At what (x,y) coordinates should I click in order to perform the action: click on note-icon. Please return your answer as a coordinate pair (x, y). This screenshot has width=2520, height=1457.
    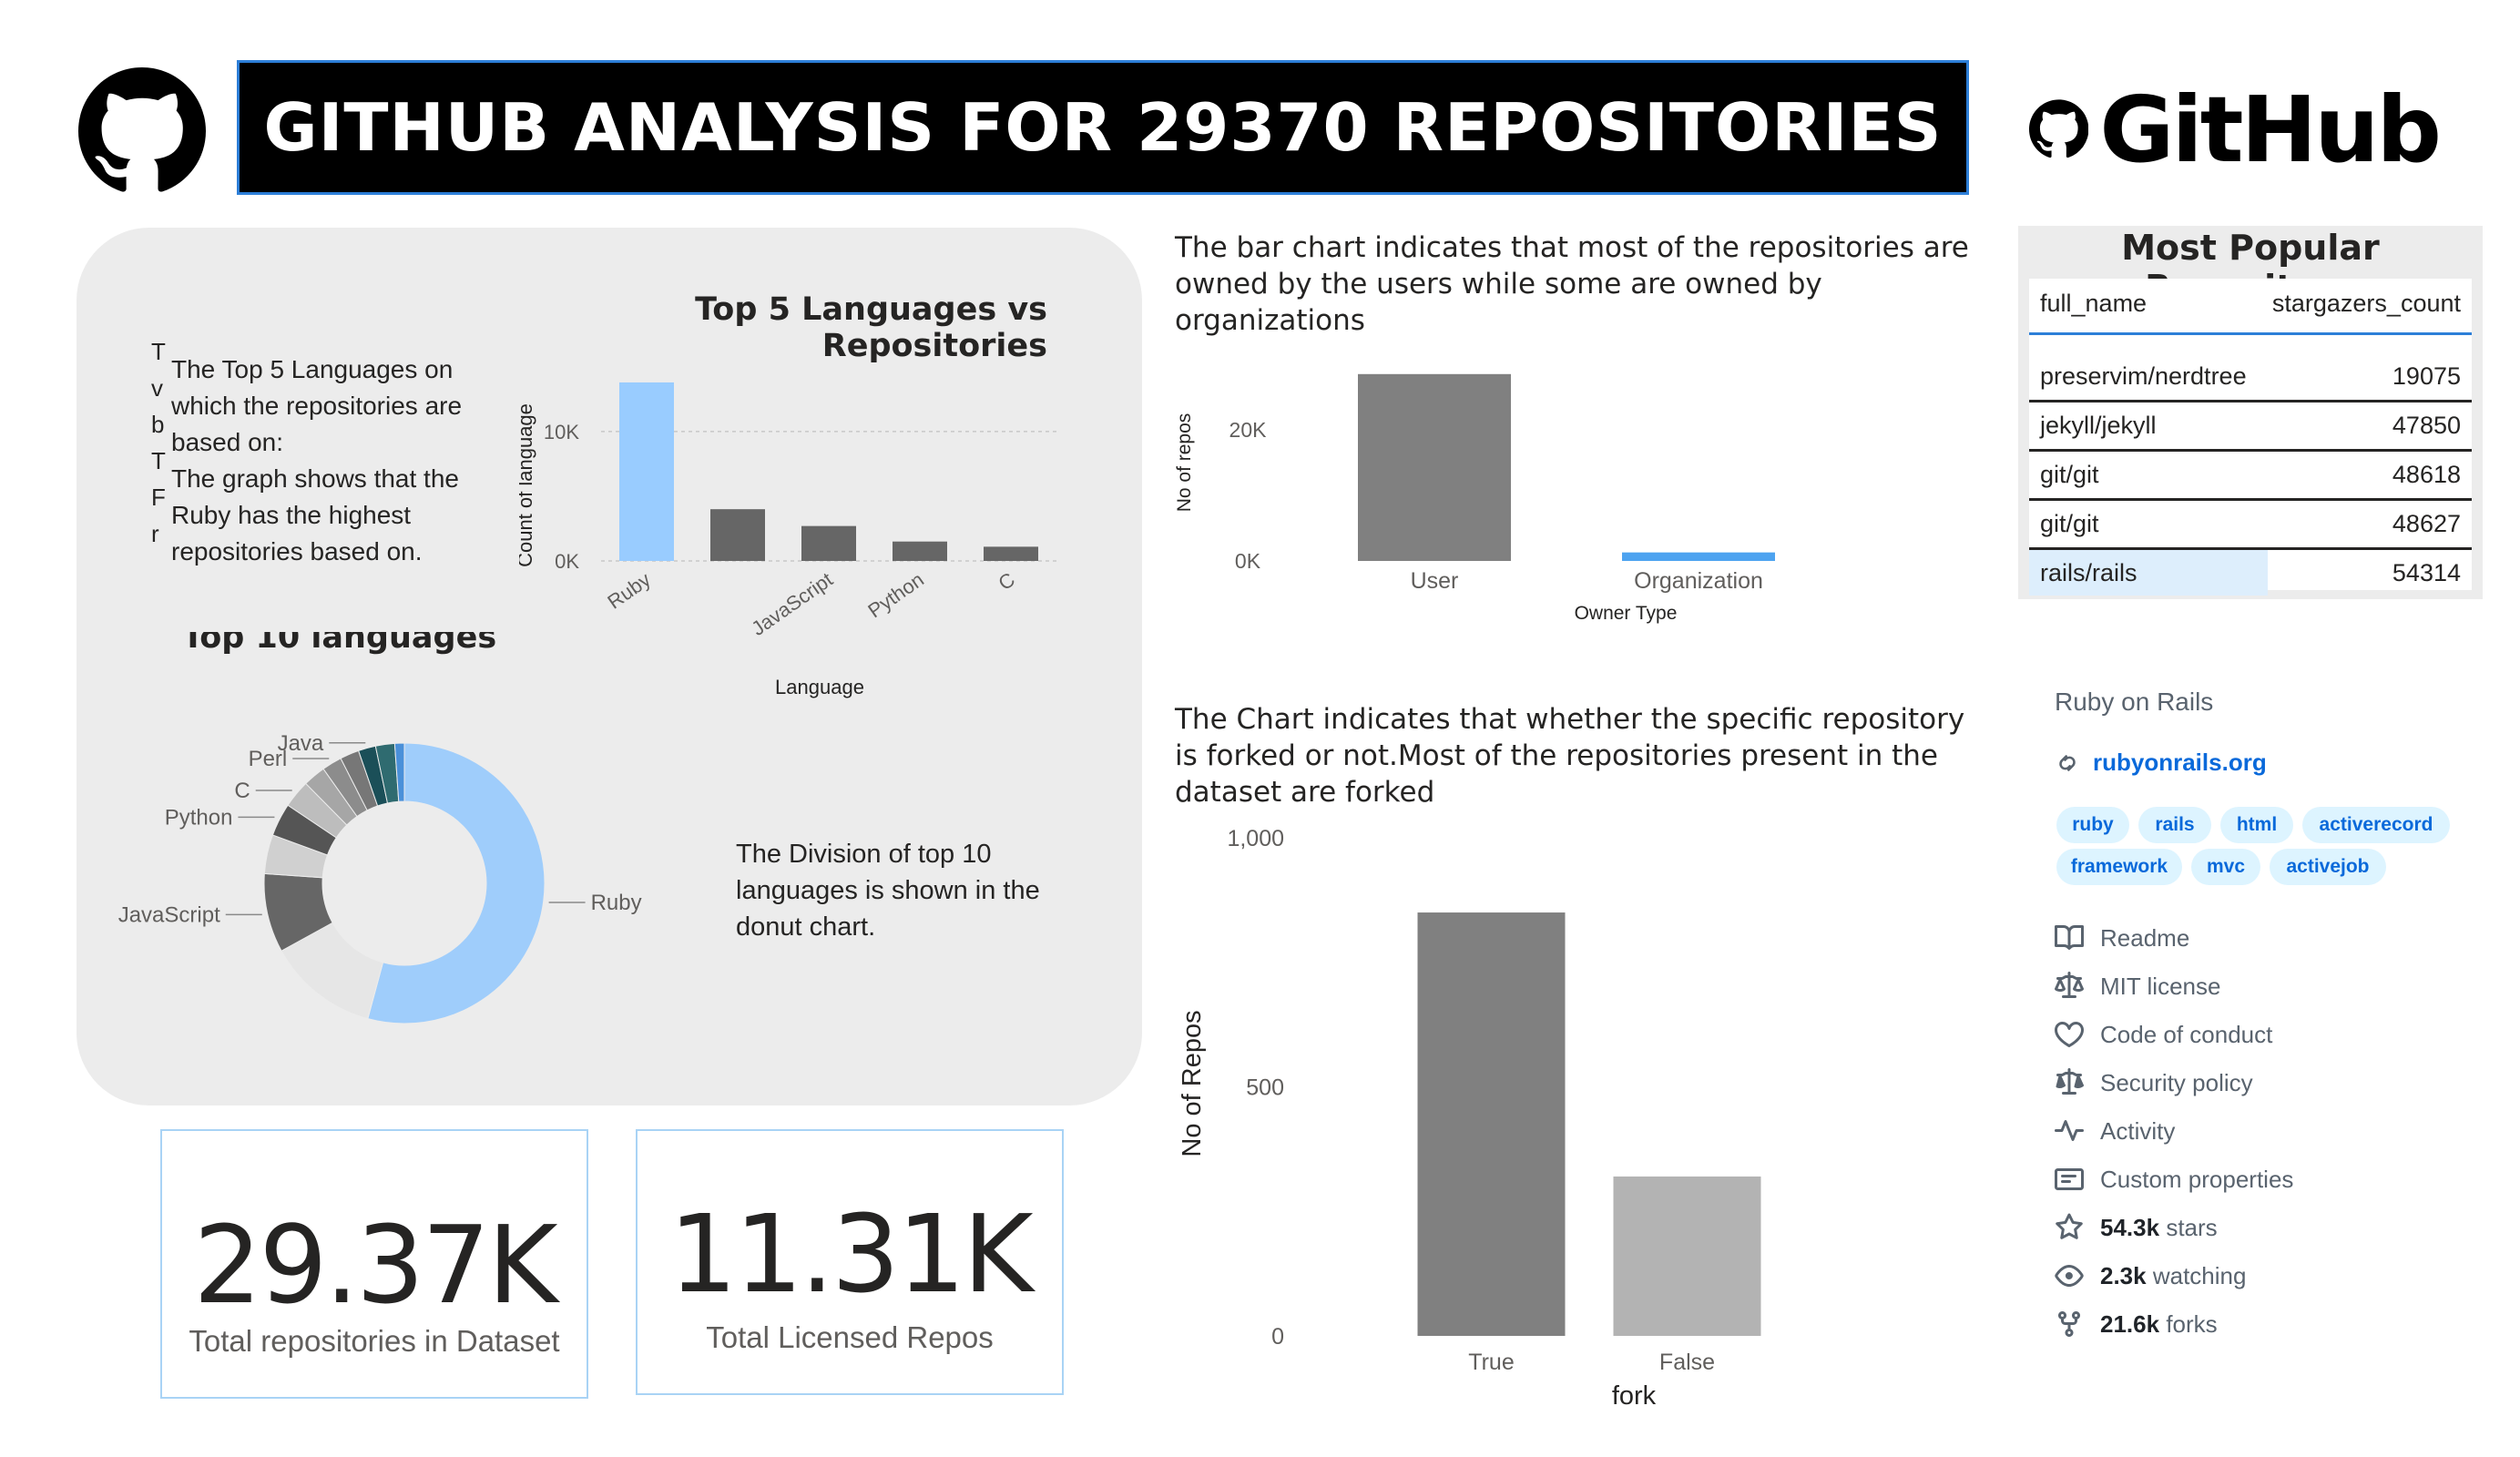
    Looking at the image, I should click on (2069, 1179).